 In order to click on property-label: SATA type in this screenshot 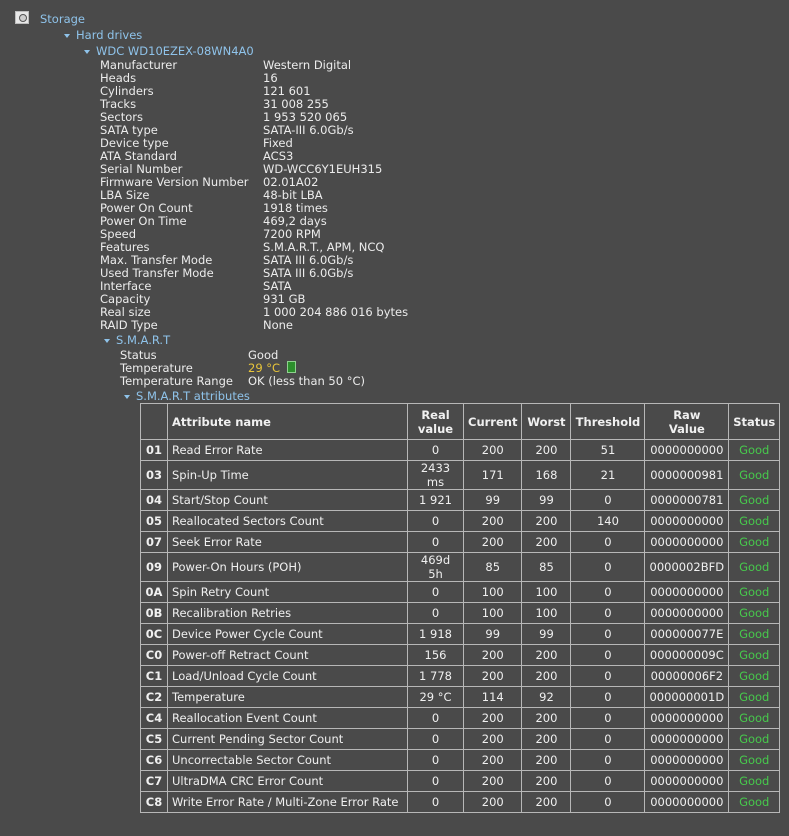, I will do `click(129, 130)`.